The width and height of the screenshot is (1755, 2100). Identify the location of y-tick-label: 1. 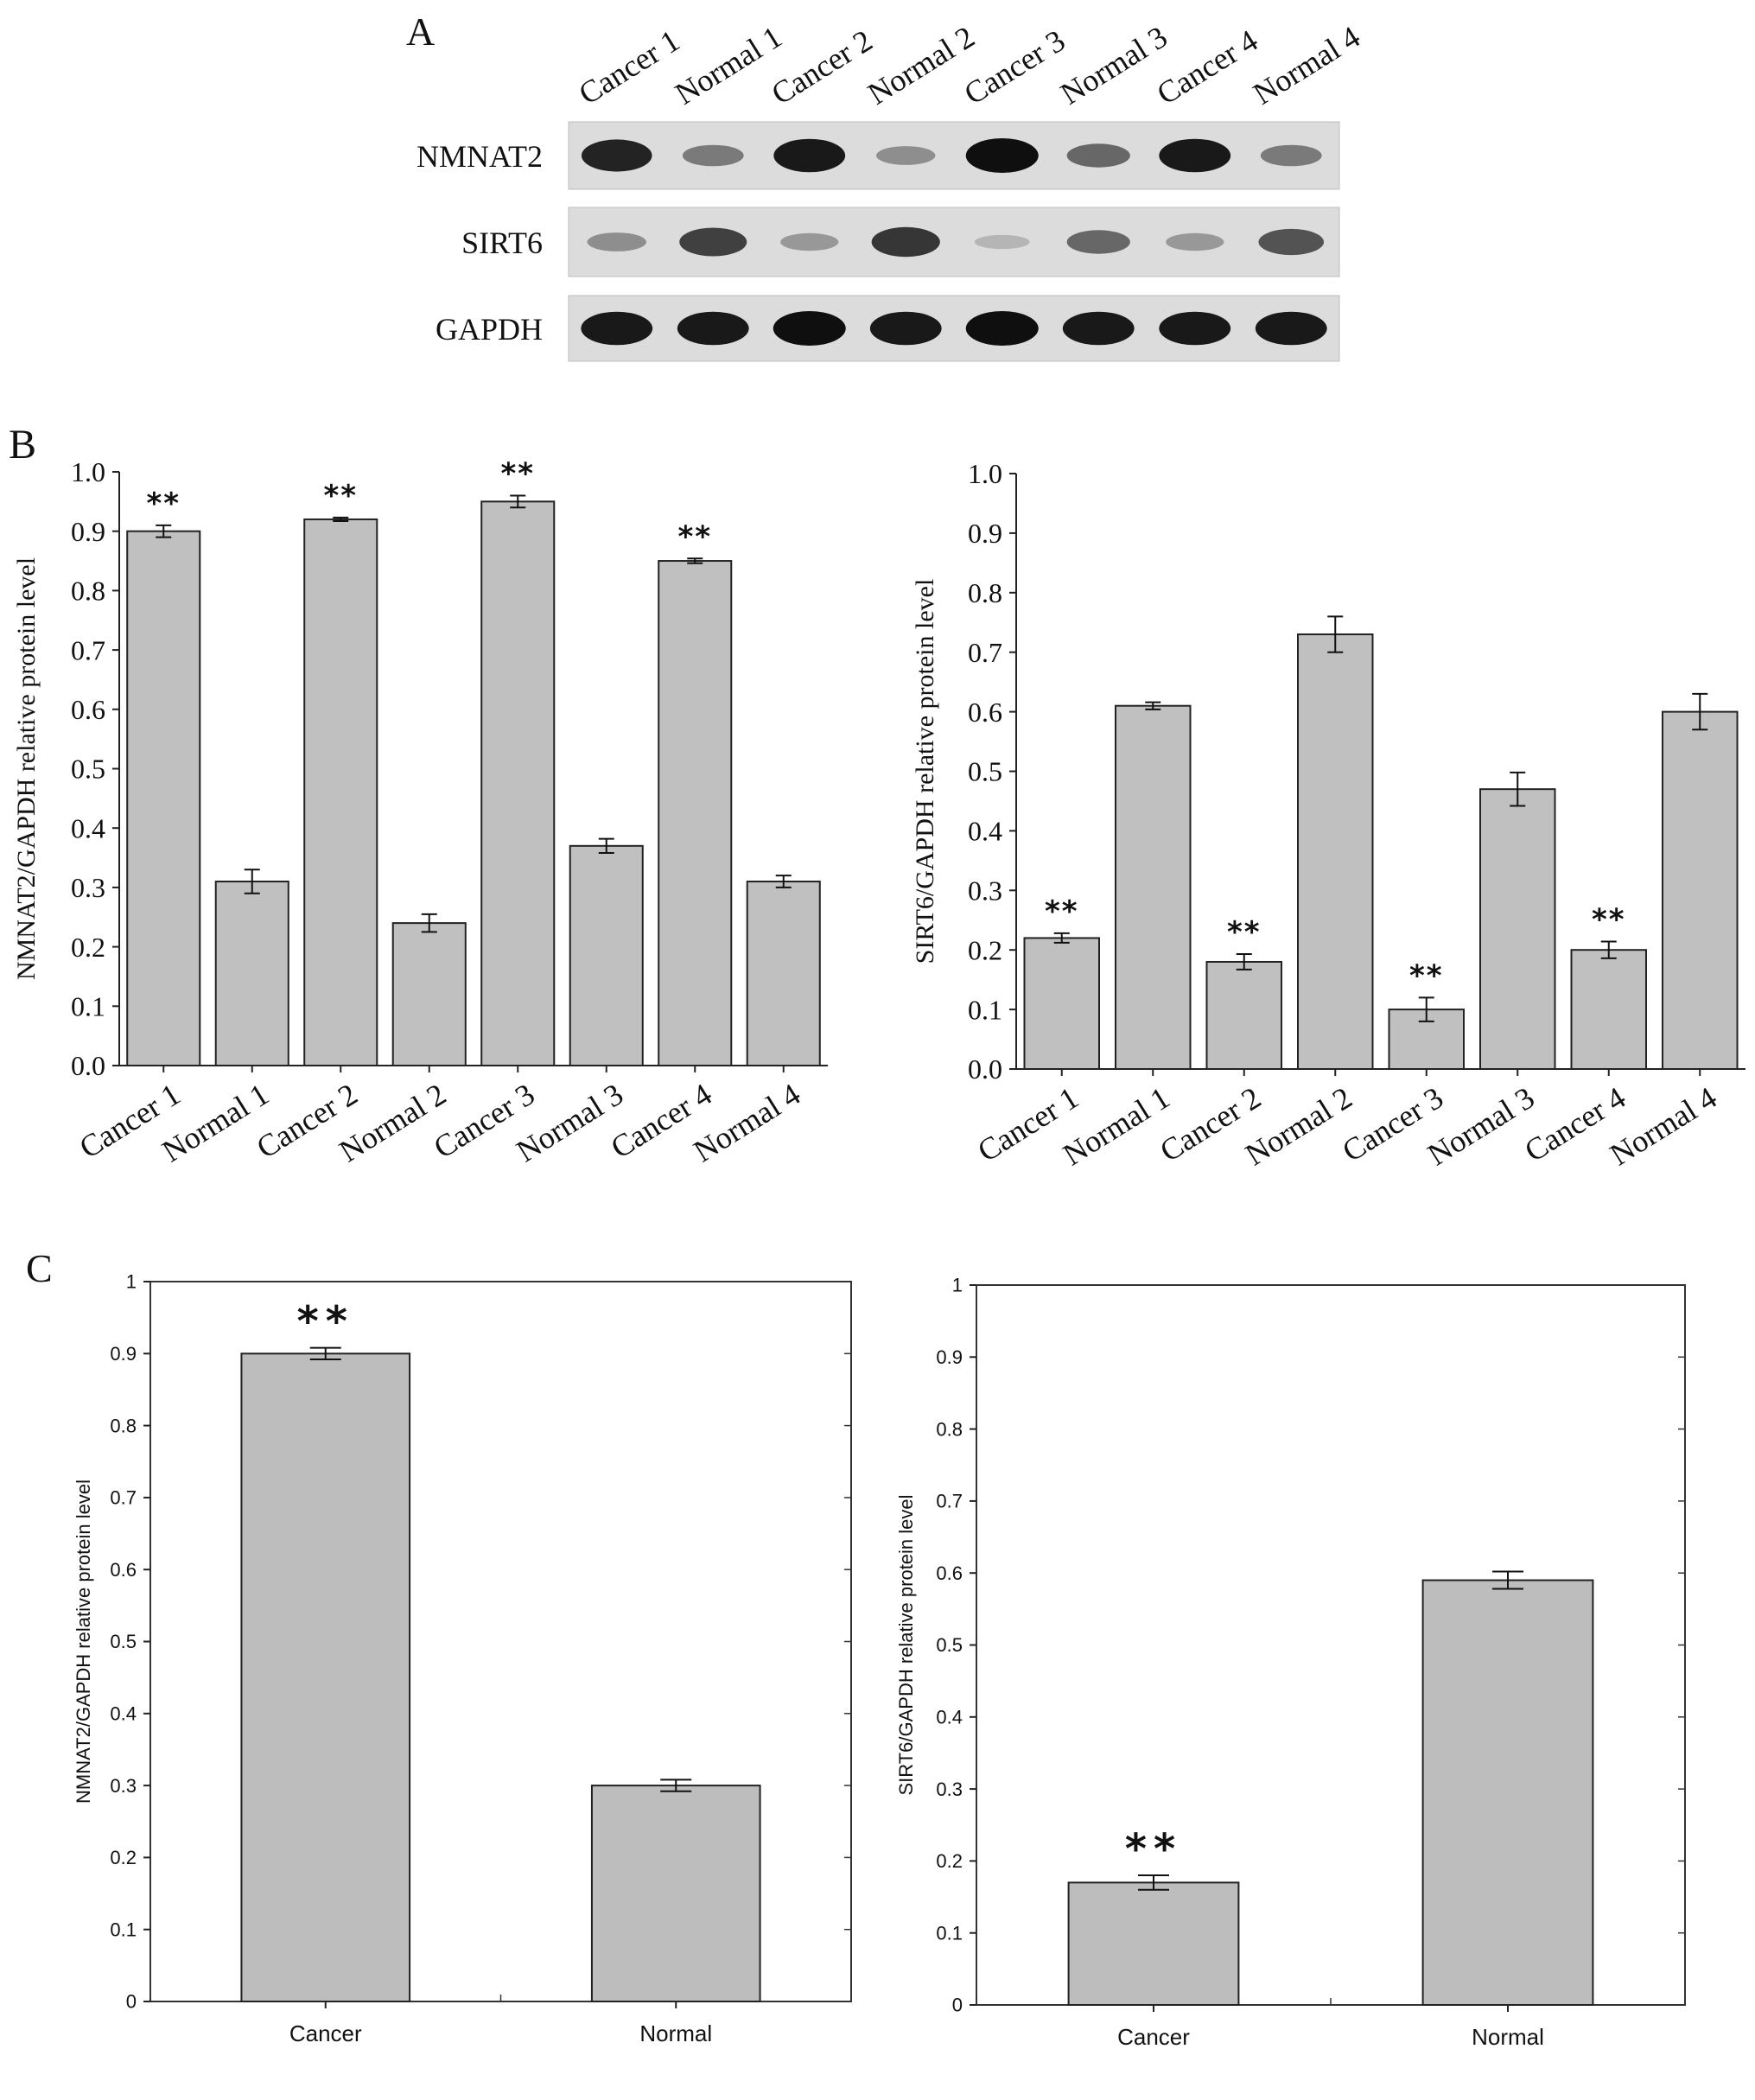
(958, 1285).